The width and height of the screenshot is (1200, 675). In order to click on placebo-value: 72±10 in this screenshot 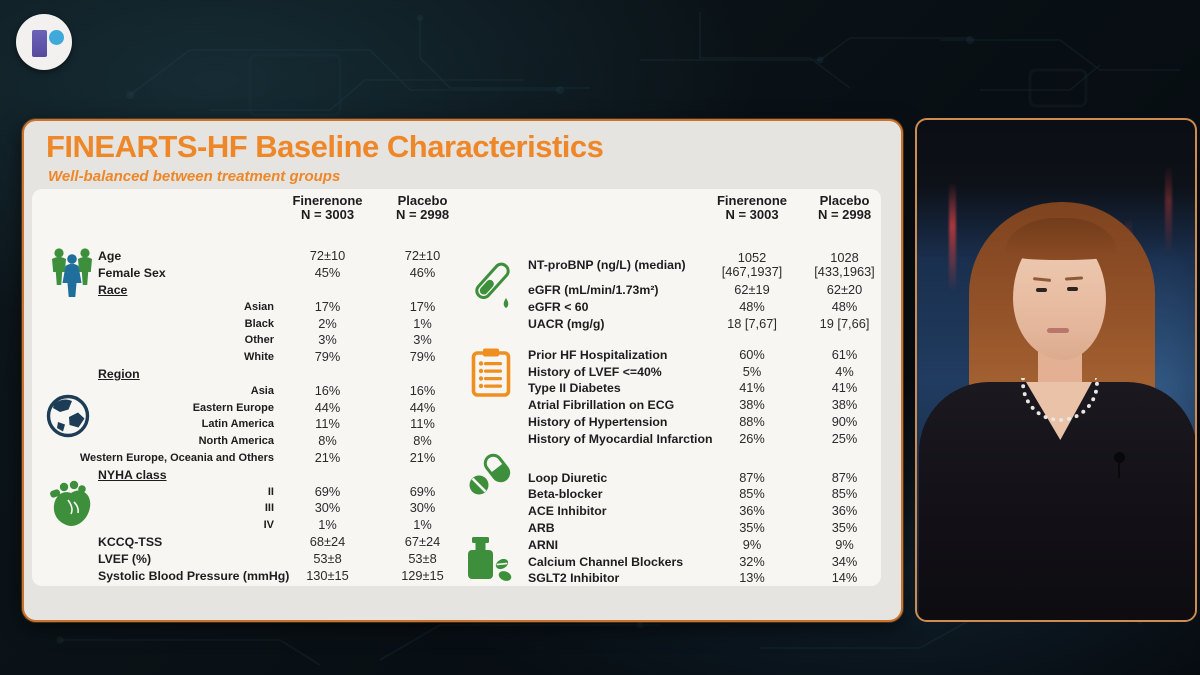, I will do `click(422, 256)`.